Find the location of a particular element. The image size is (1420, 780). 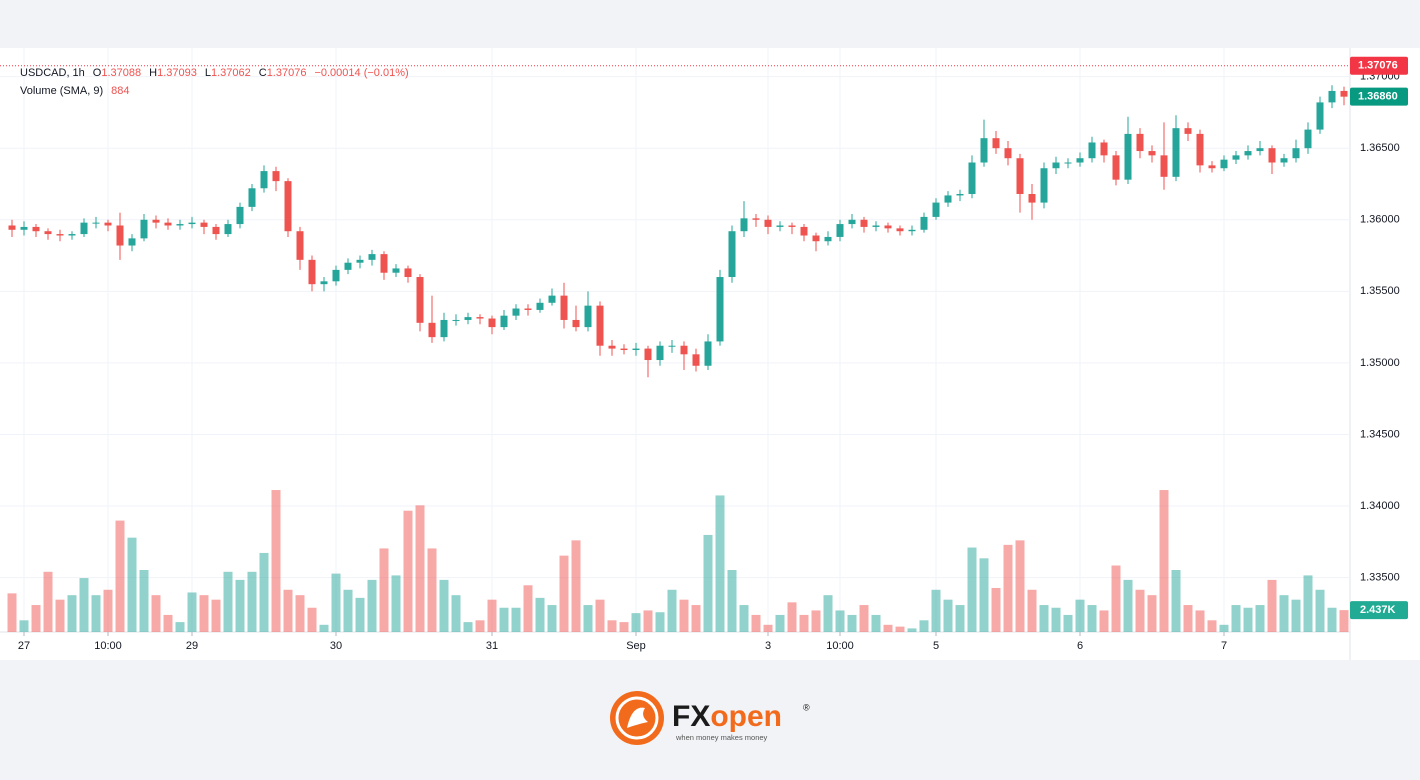

x-tick-label: 7 is located at coordinates (1224, 646).